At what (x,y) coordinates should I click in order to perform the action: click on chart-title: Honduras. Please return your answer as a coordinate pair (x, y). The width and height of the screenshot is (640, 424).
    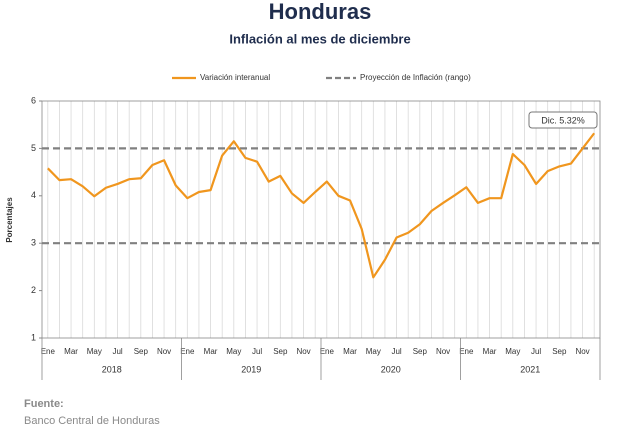
    Looking at the image, I should click on (320, 12).